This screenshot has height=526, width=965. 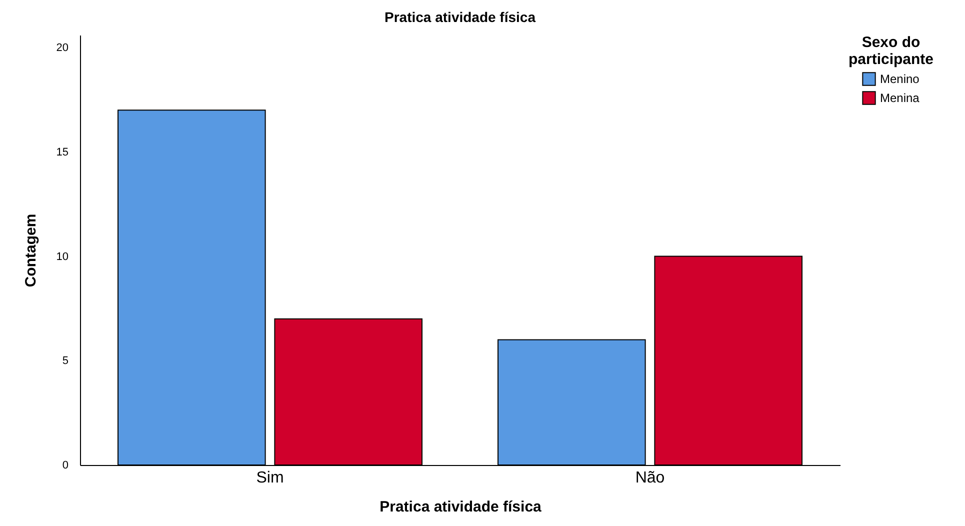 I want to click on x-tick-label: Sim, so click(x=270, y=478).